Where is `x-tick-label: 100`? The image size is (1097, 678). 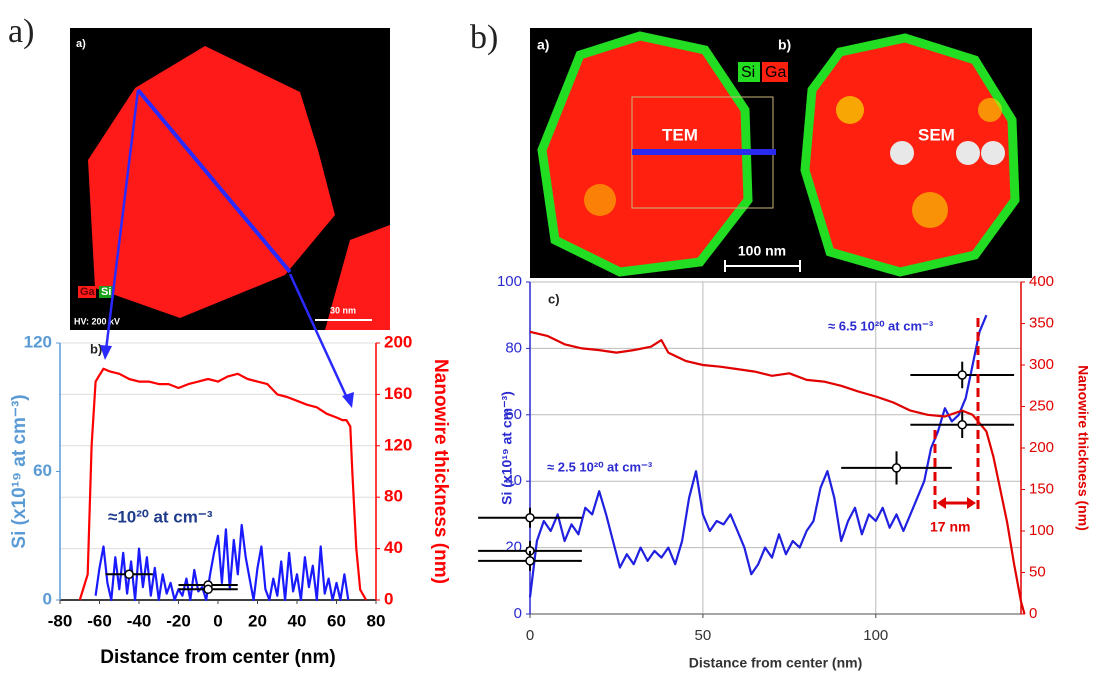
x-tick-label: 100 is located at coordinates (875, 635).